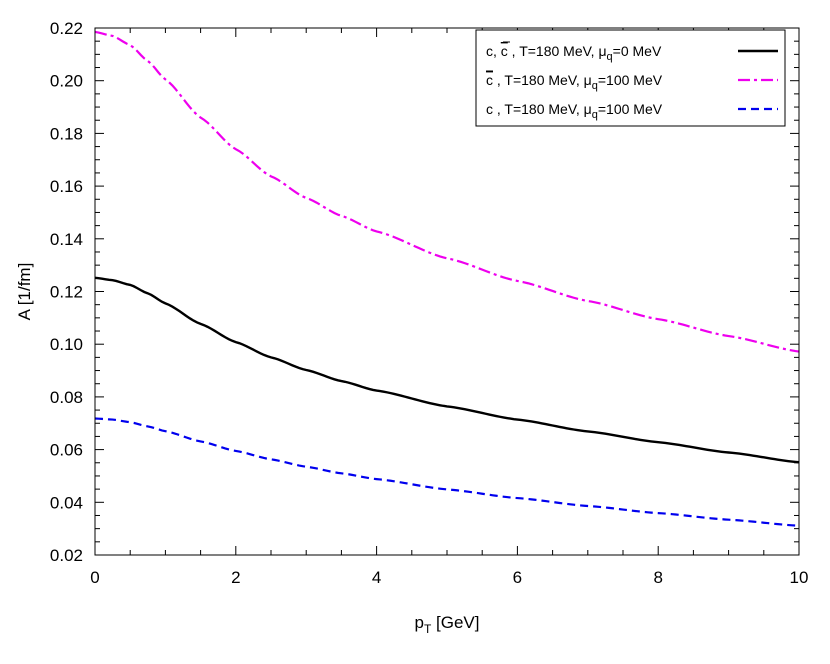 Image resolution: width=830 pixels, height=664 pixels. I want to click on y-tick-label: 0.06, so click(66, 450).